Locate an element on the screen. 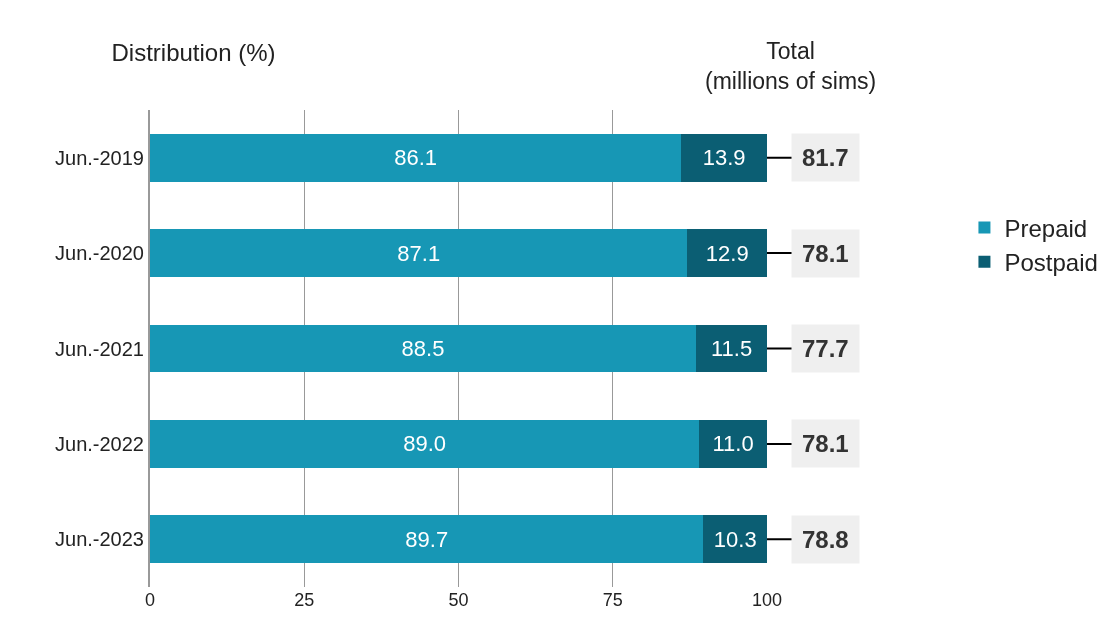 The width and height of the screenshot is (1115, 637). text: 78.8 is located at coordinates (825, 539).